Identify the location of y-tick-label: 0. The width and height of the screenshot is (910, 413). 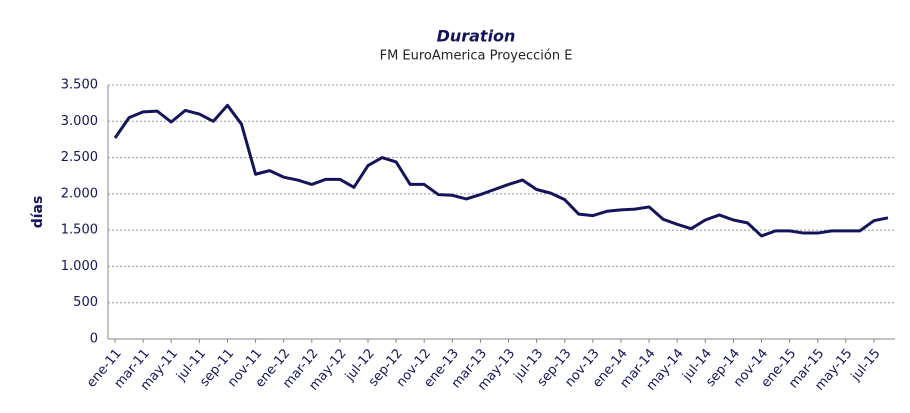
(94, 339).